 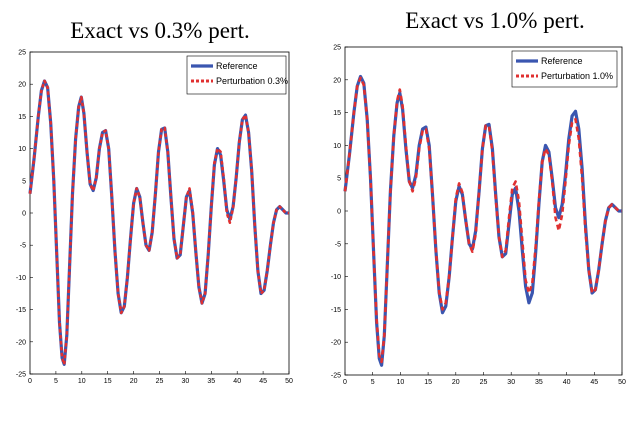 I want to click on legend-right: Reference Perturbation 1.0%, so click(x=564, y=69).